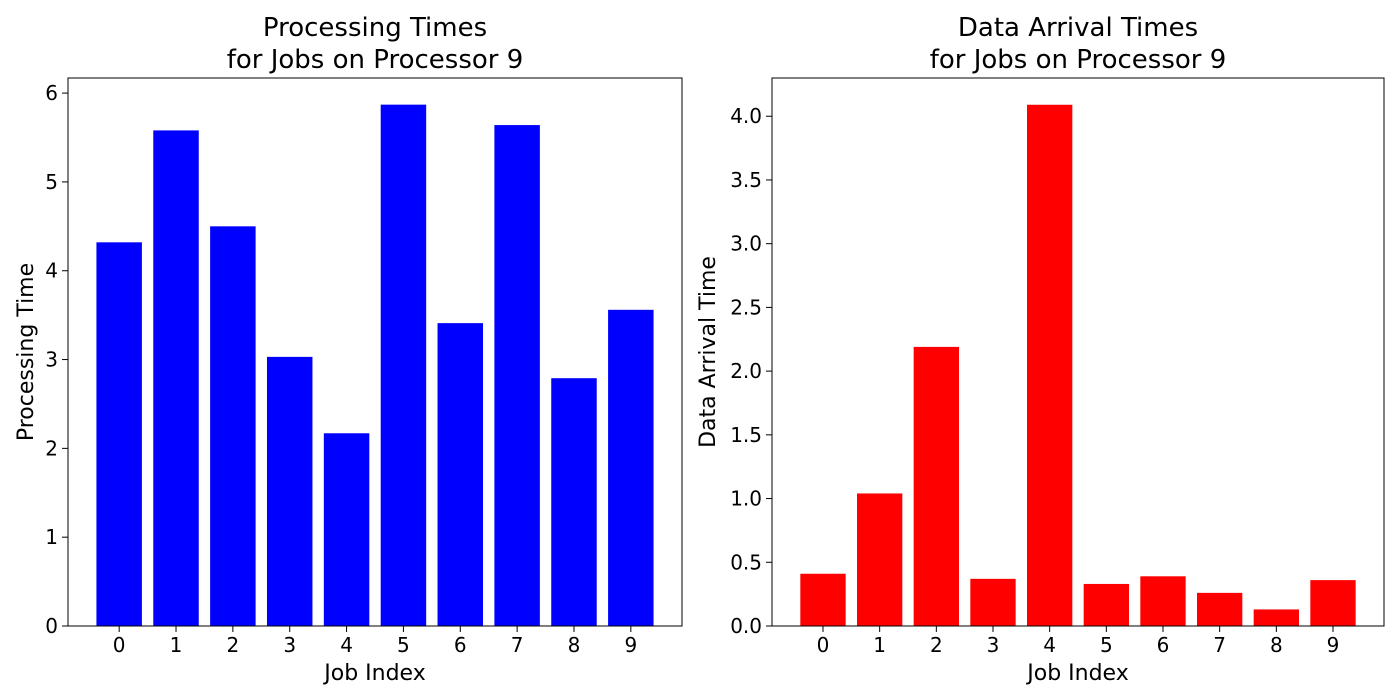  I want to click on y-tick-label: 3.0, so click(746, 244).